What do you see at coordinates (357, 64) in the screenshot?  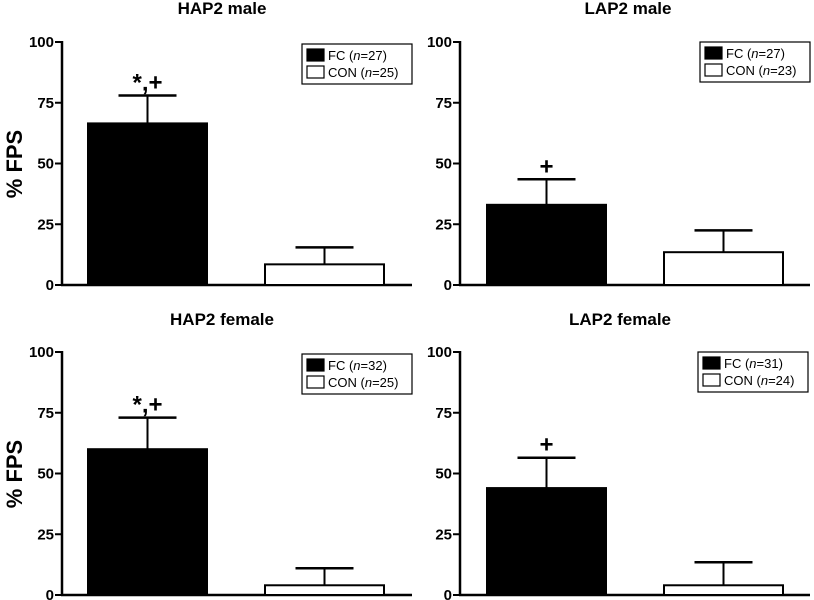 I see `legend: FC (n=27) CON (n=25)` at bounding box center [357, 64].